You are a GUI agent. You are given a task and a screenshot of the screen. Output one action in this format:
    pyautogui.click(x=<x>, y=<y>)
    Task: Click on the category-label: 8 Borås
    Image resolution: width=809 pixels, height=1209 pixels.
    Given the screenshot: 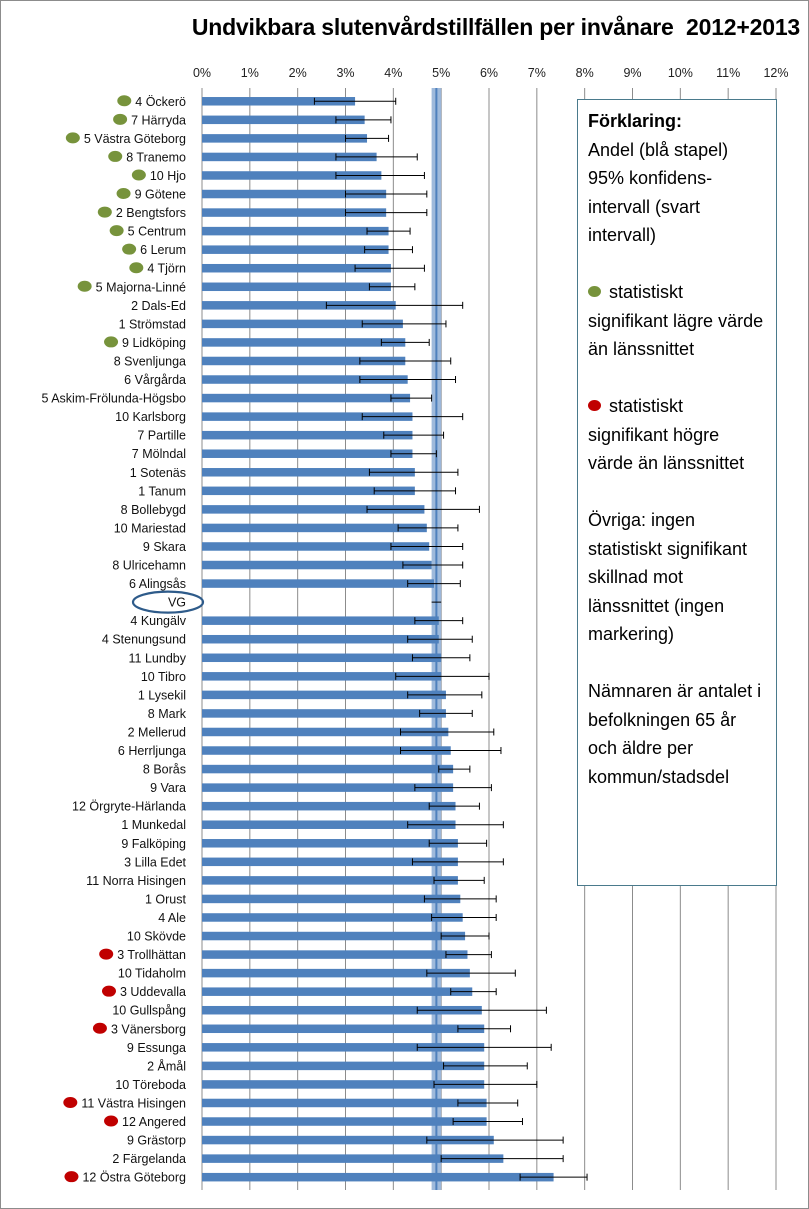 What is the action you would take?
    pyautogui.click(x=164, y=770)
    